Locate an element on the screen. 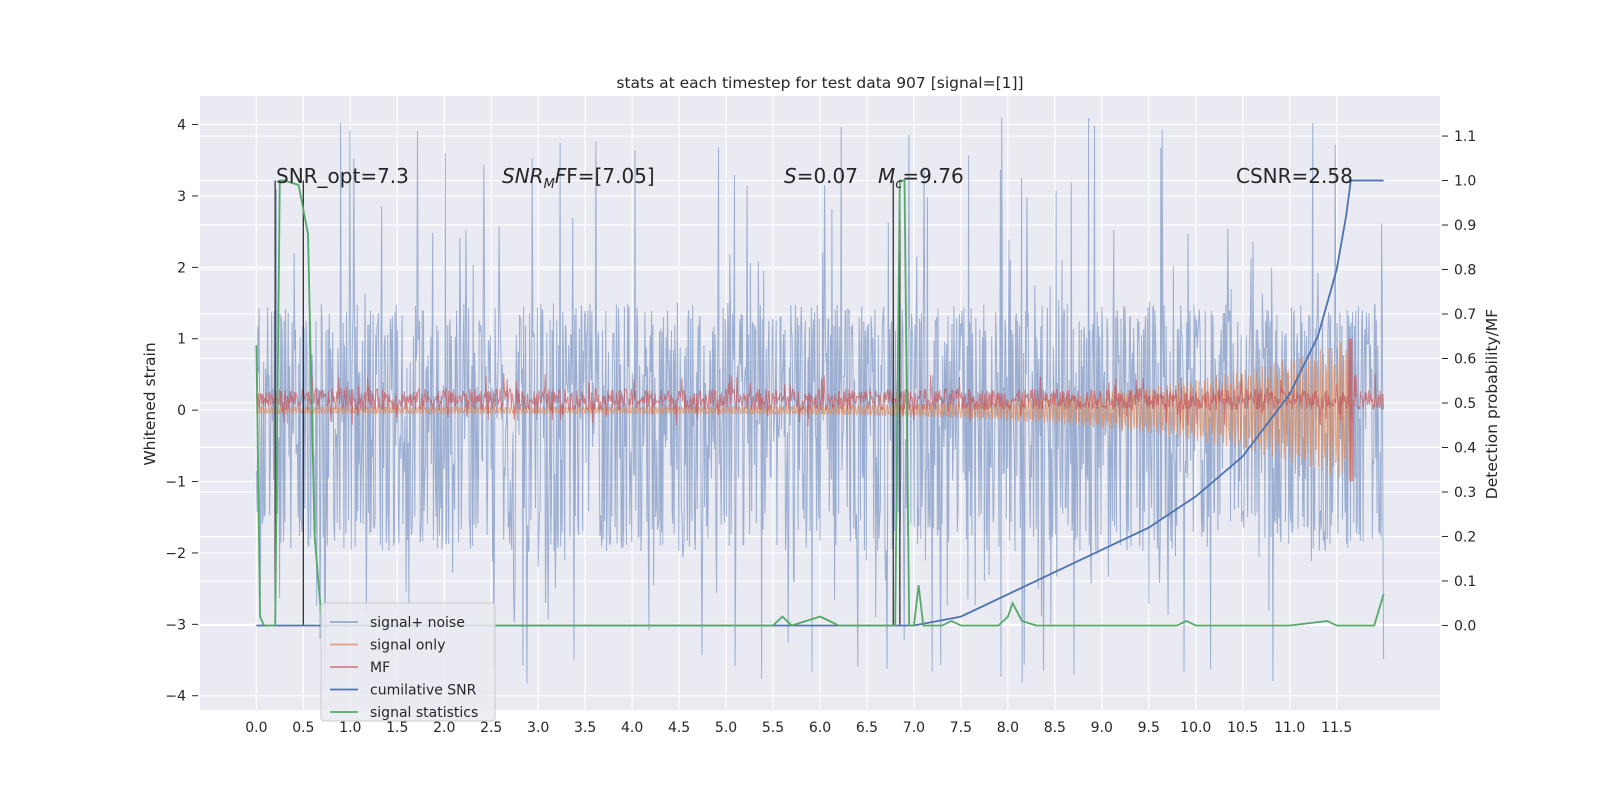 This screenshot has width=1600, height=800. y2-tick-label: 0.4 is located at coordinates (1465, 448).